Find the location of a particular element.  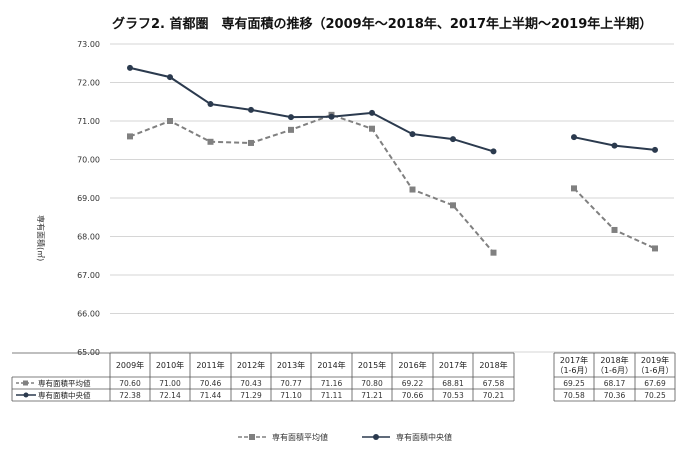

data-label: 68.17 is located at coordinates (615, 383).